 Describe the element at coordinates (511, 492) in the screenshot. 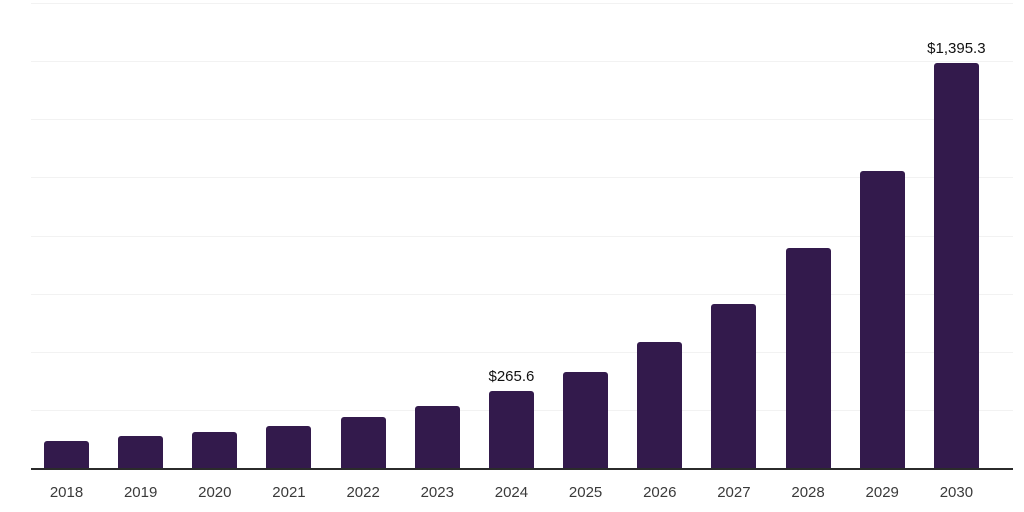

I see `x-tick-label-2024: 2024` at that location.